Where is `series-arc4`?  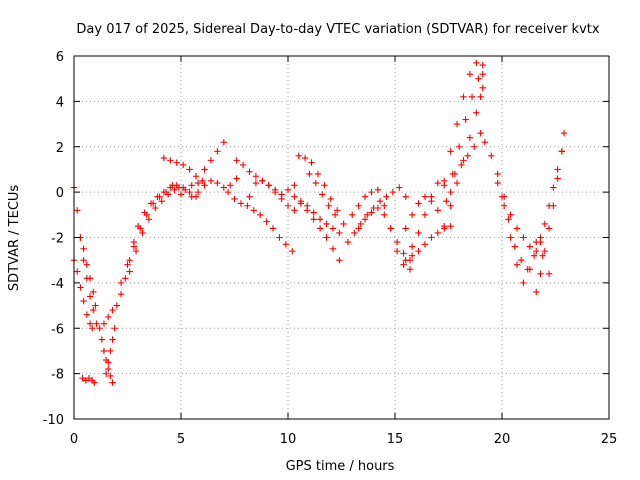
series-arc4 is located at coordinates (88, 380).